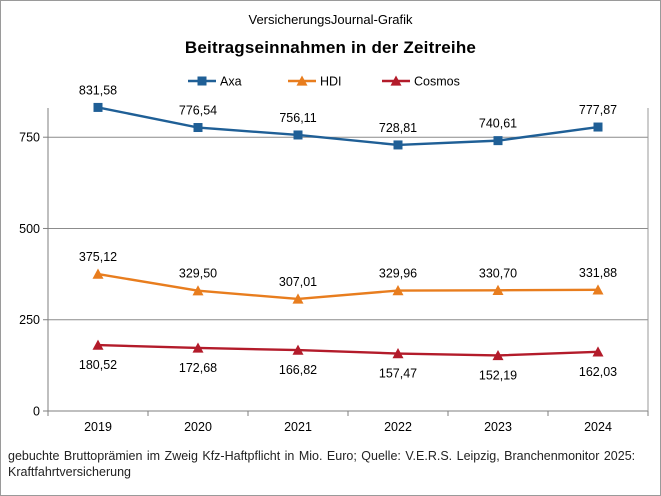 This screenshot has width=661, height=496. What do you see at coordinates (598, 273) in the screenshot?
I see `data-label: 331,88` at bounding box center [598, 273].